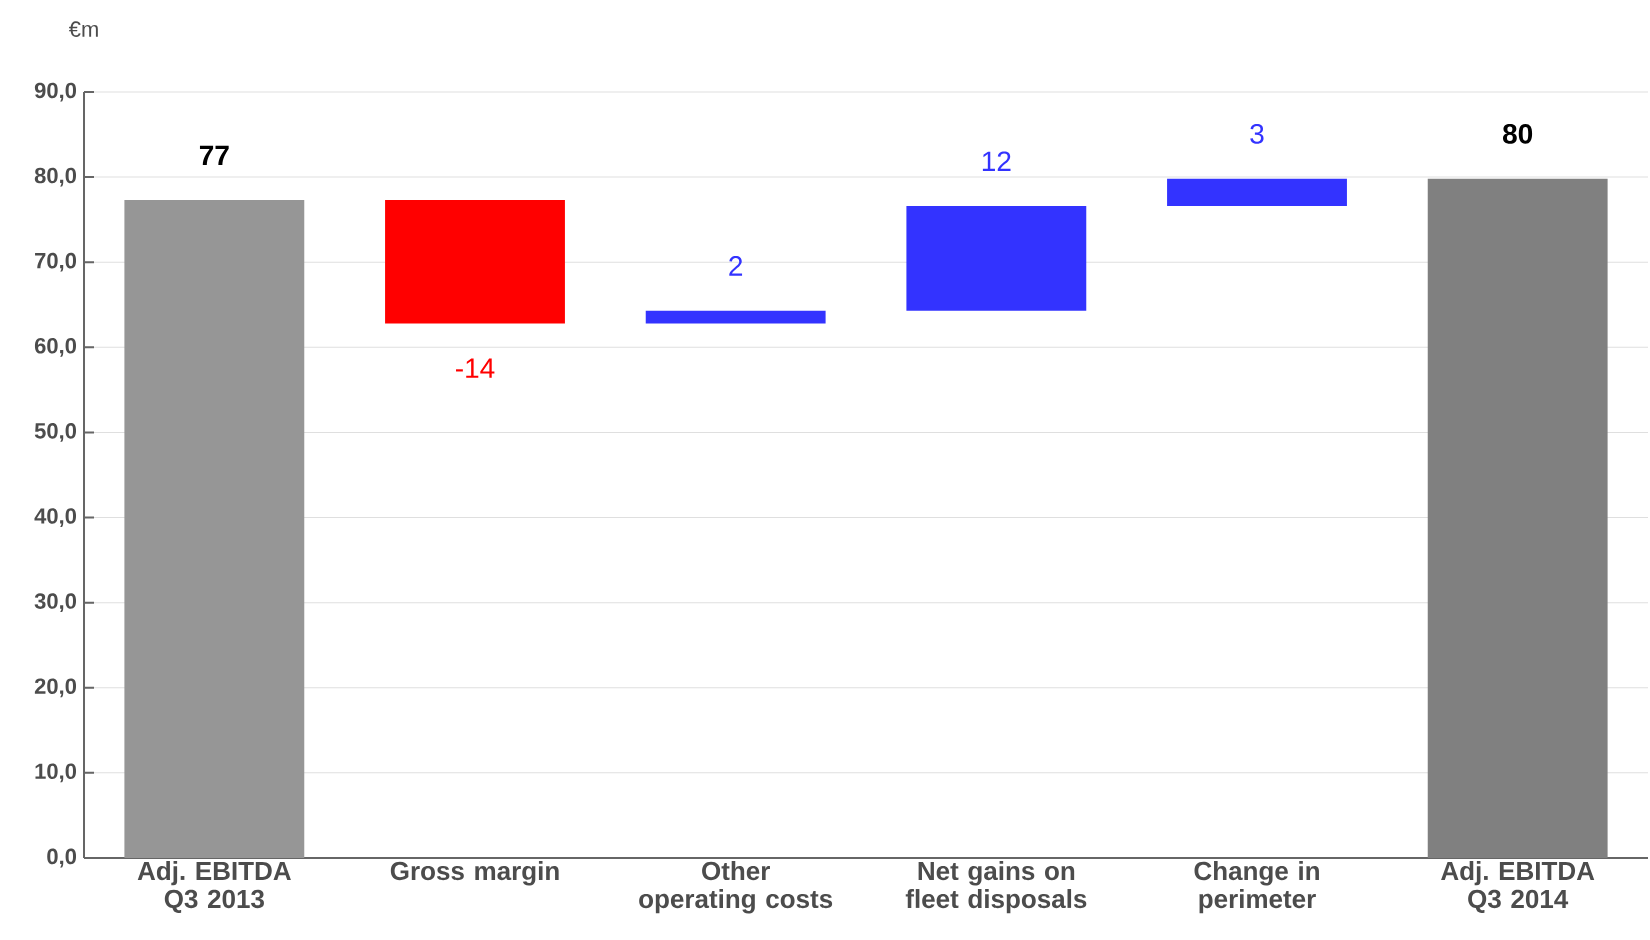  Describe the element at coordinates (55, 517) in the screenshot. I see `y-tick-label: 40,0` at that location.